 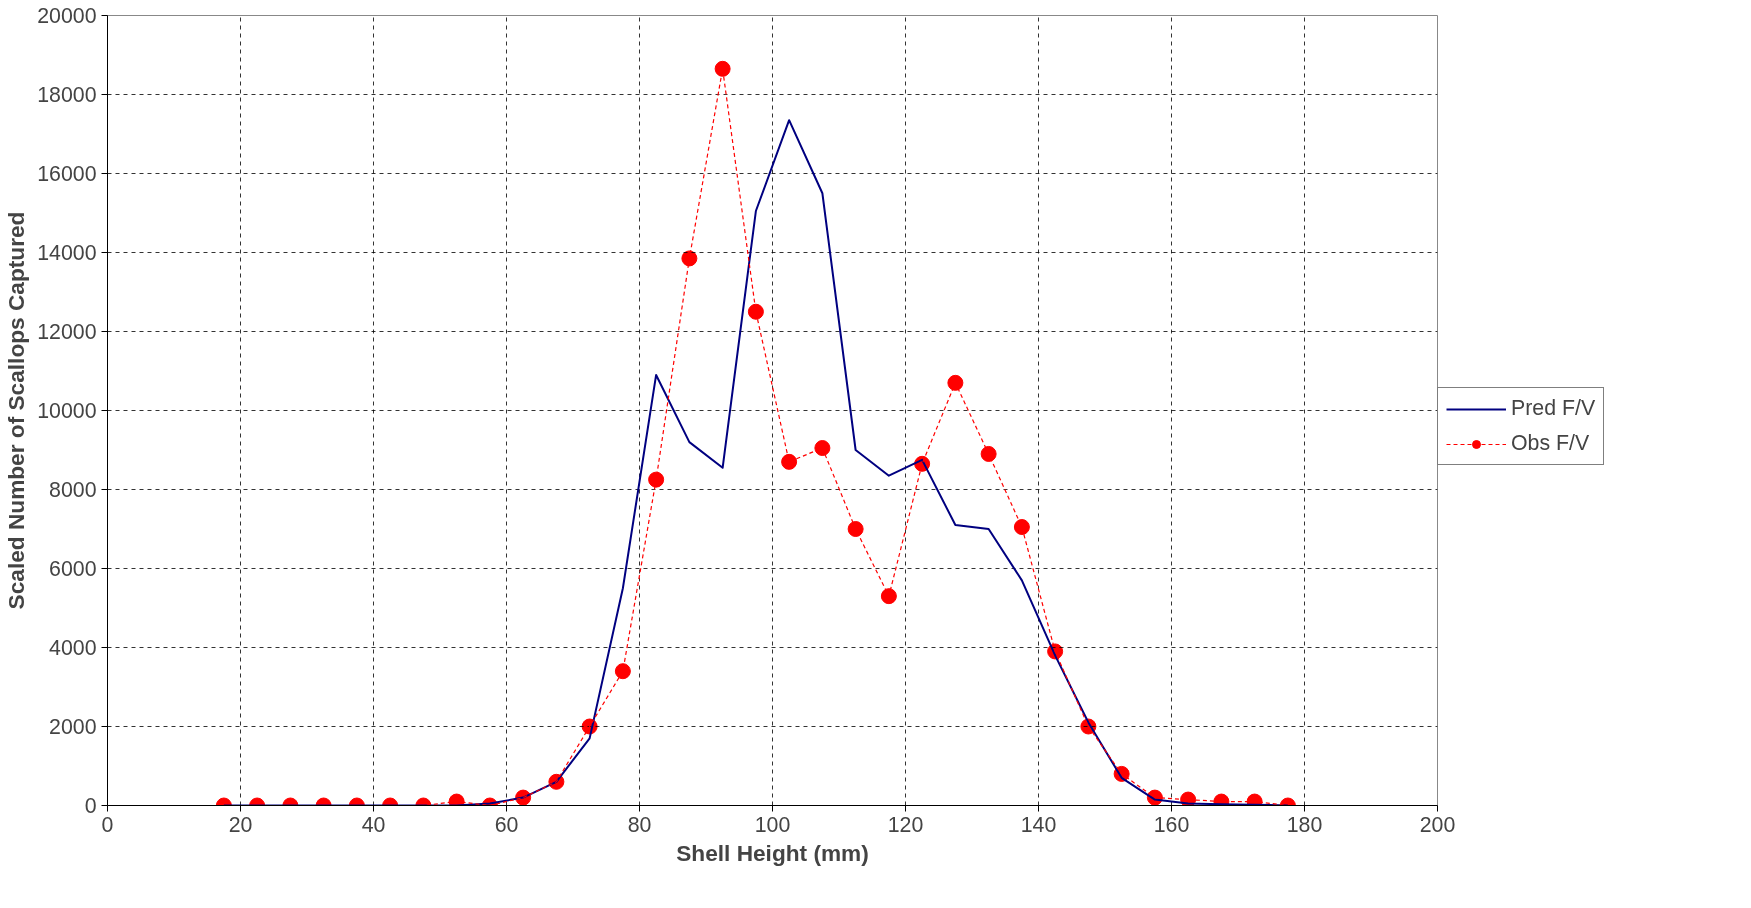 I want to click on y-tick-label: 20000, so click(x=67, y=16).